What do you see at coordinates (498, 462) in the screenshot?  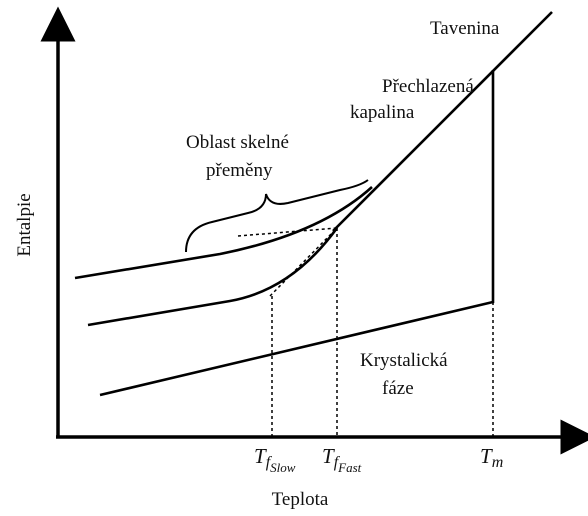 I see `tick-part: m` at bounding box center [498, 462].